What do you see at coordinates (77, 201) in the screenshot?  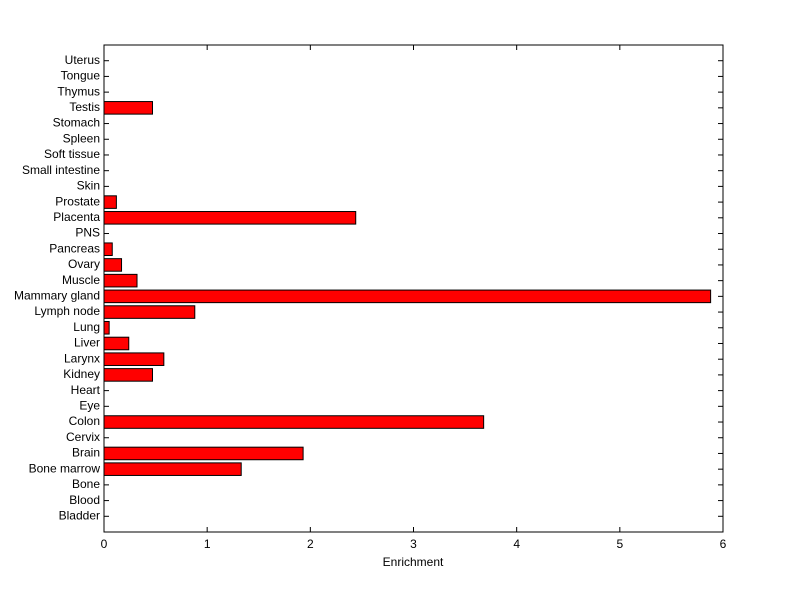 I see `y-tick-label: Prostate` at bounding box center [77, 201].